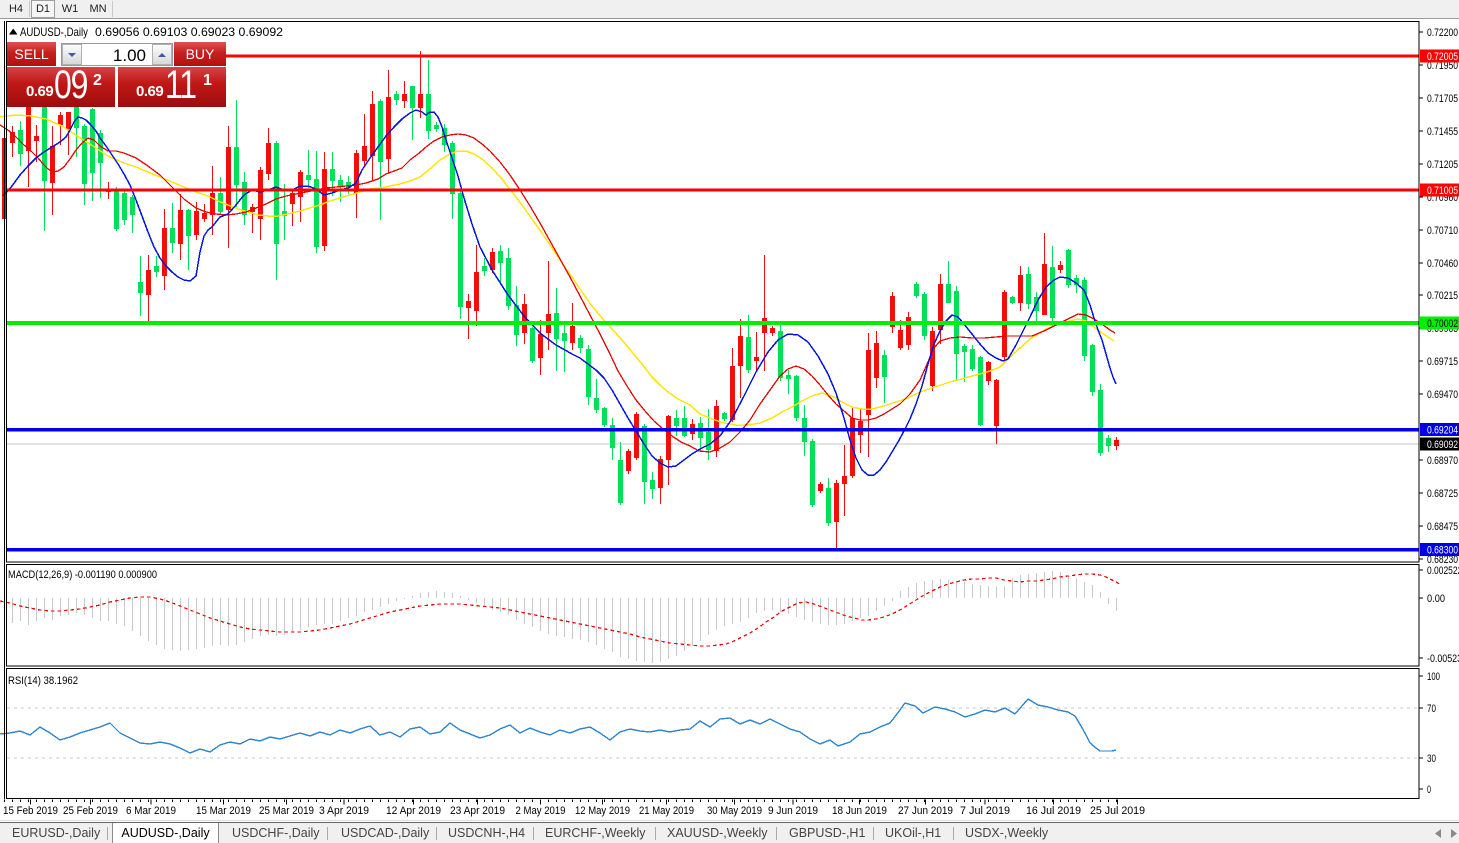 This screenshot has height=843, width=1459. Describe the element at coordinates (1442, 99) in the screenshot. I see `svg-text: 0.71705` at that location.